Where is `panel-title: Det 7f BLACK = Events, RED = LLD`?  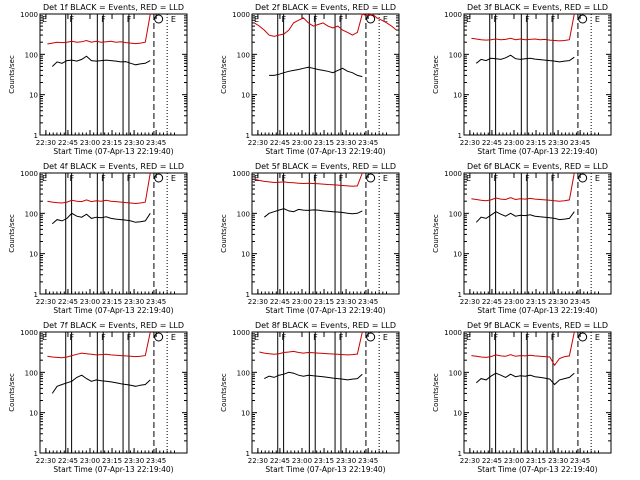
panel-title: Det 7f BLACK = Events, RED = LLD is located at coordinates (113, 325).